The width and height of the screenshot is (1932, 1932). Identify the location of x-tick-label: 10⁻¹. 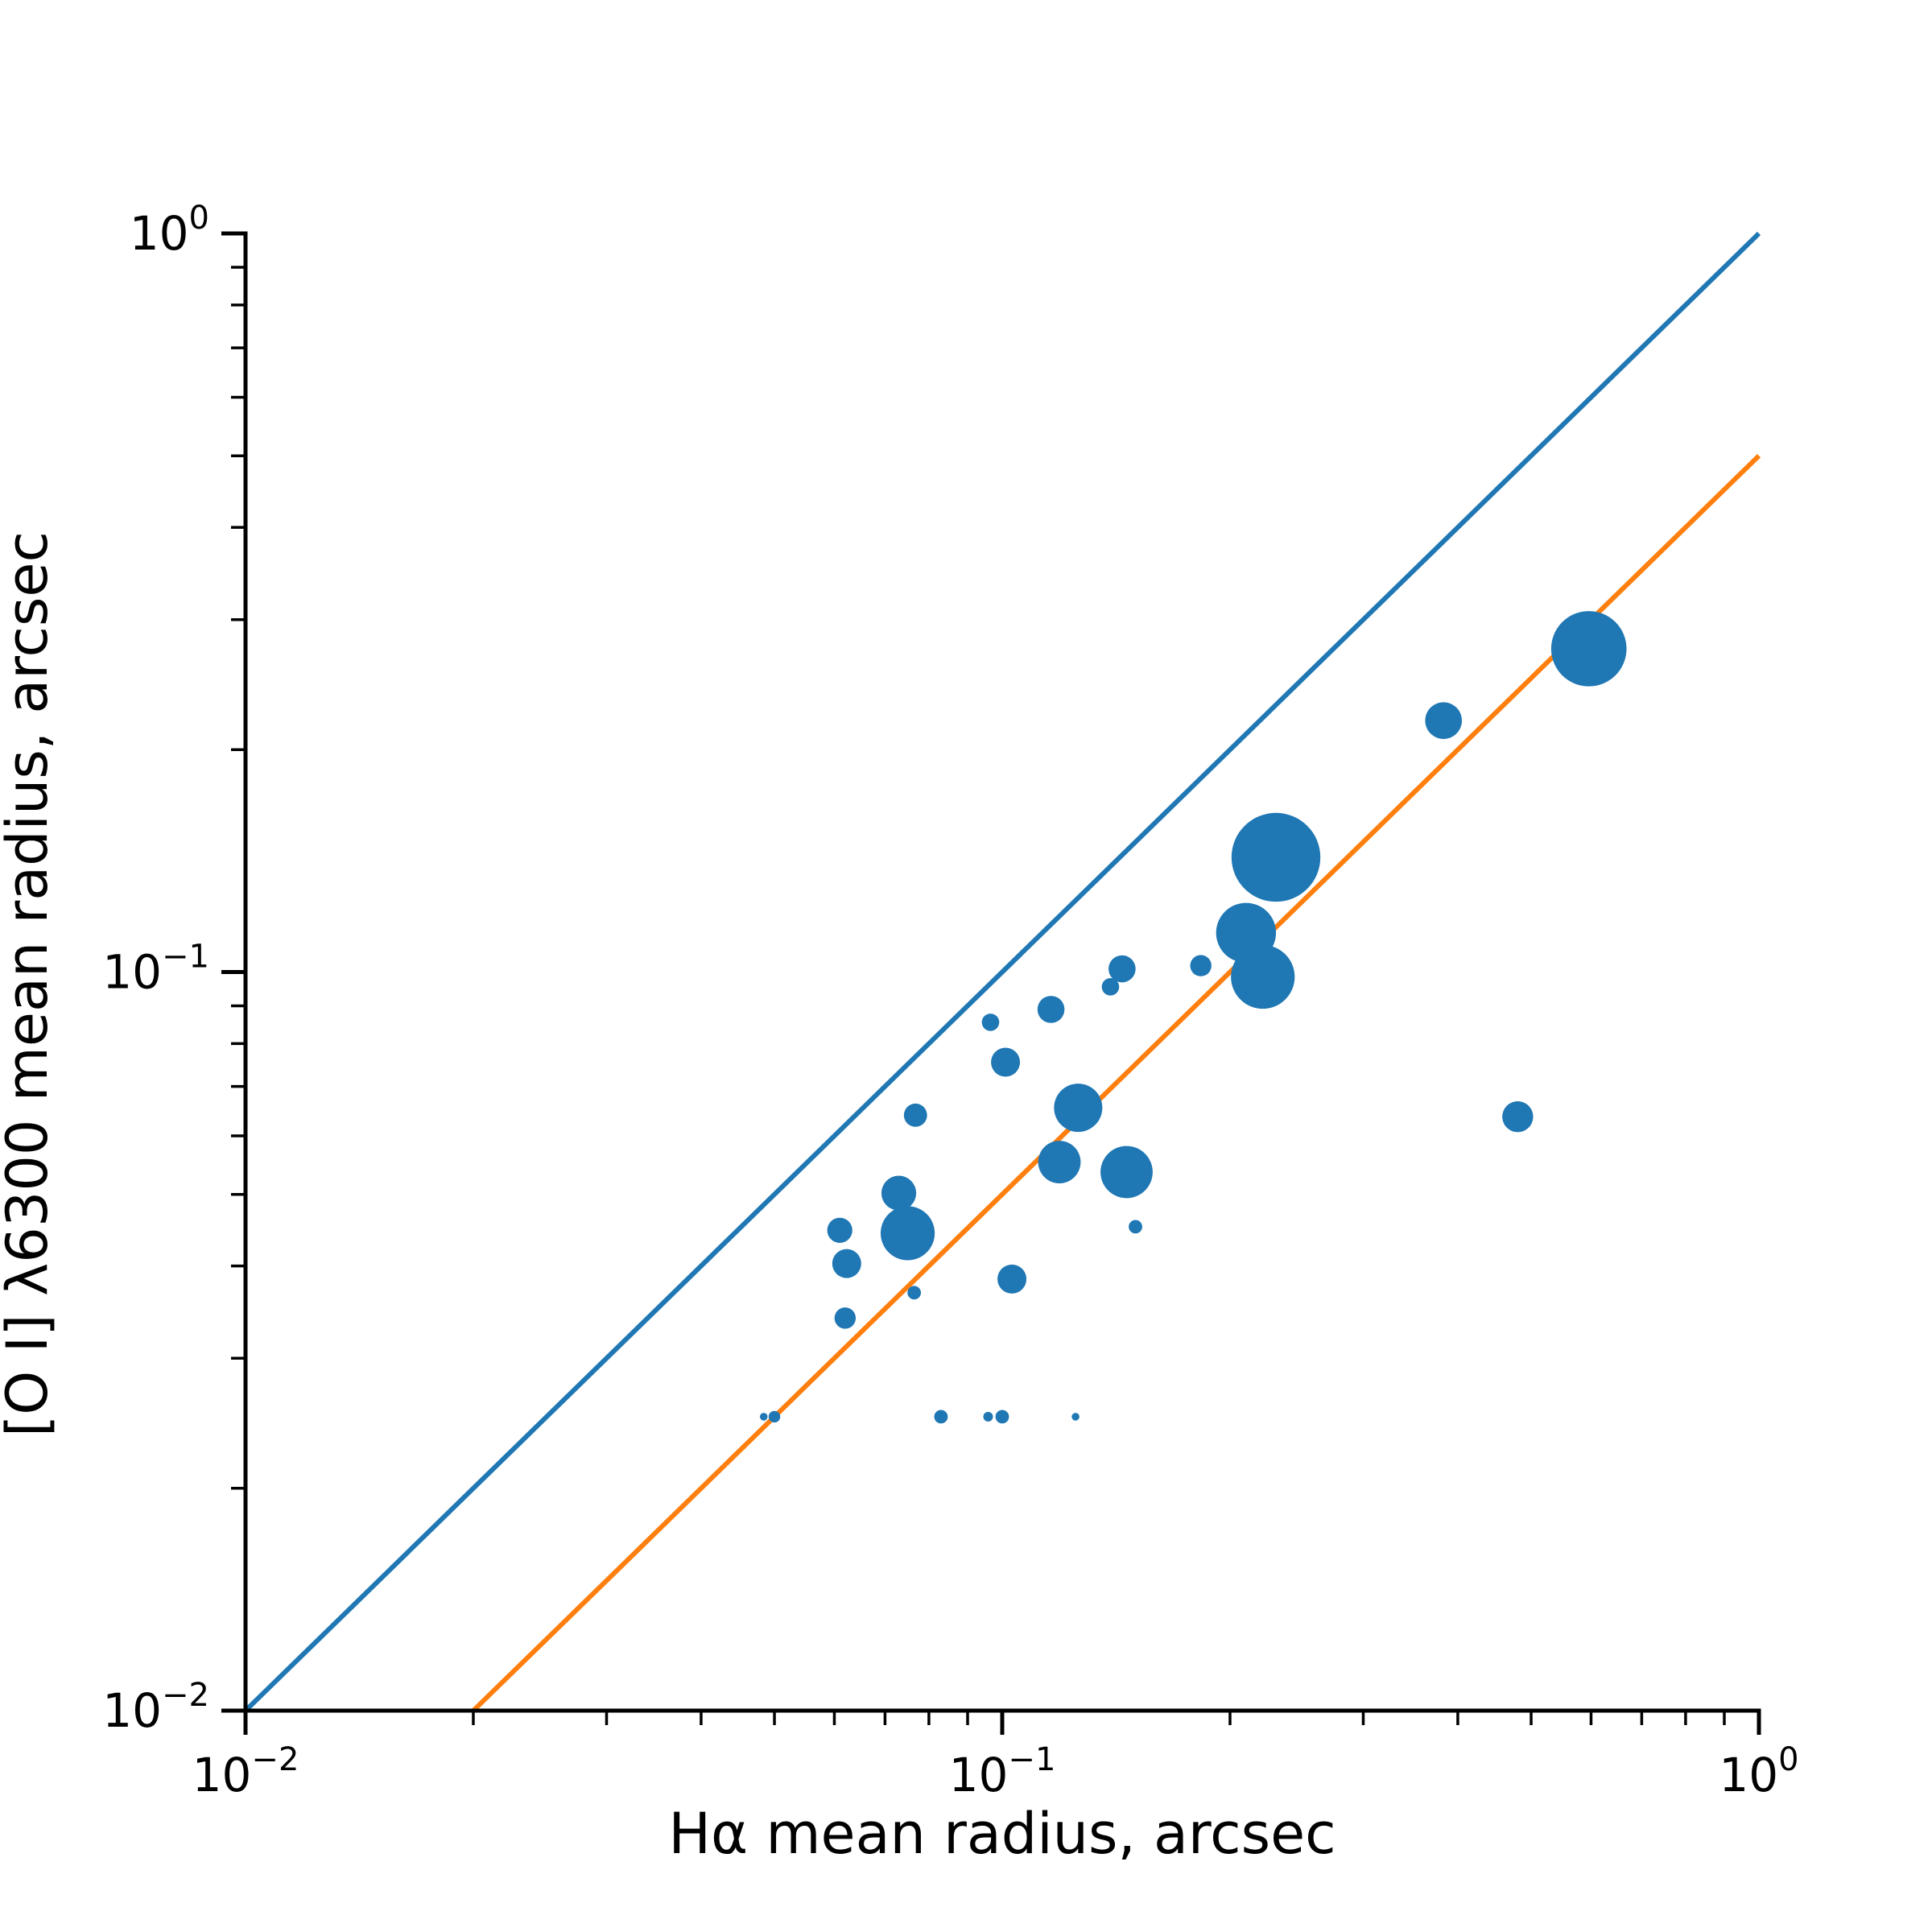
(1002, 1771).